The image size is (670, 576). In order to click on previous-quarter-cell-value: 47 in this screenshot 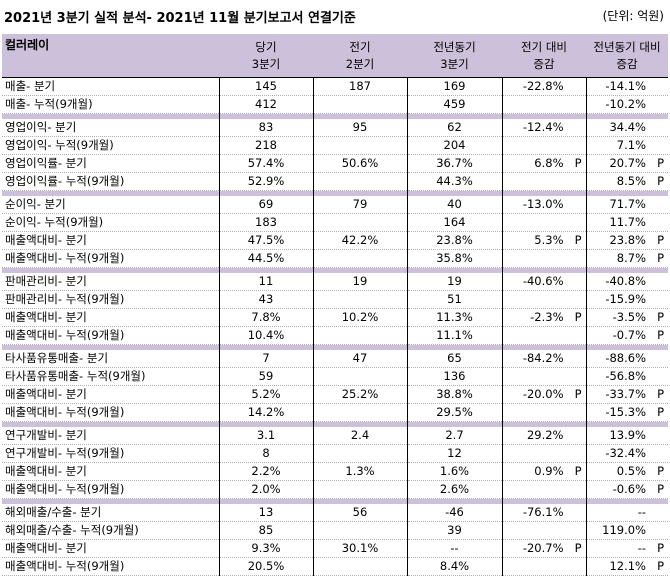, I will do `click(360, 358)`.